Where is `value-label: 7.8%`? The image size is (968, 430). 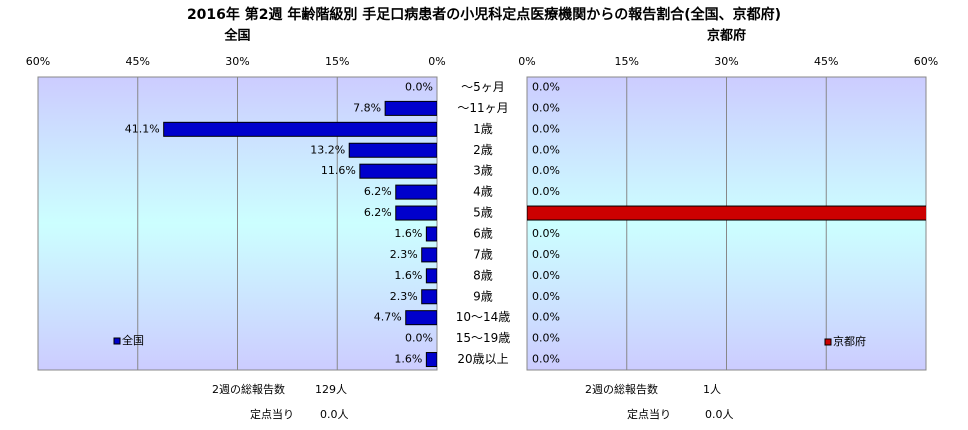 value-label: 7.8% is located at coordinates (367, 107).